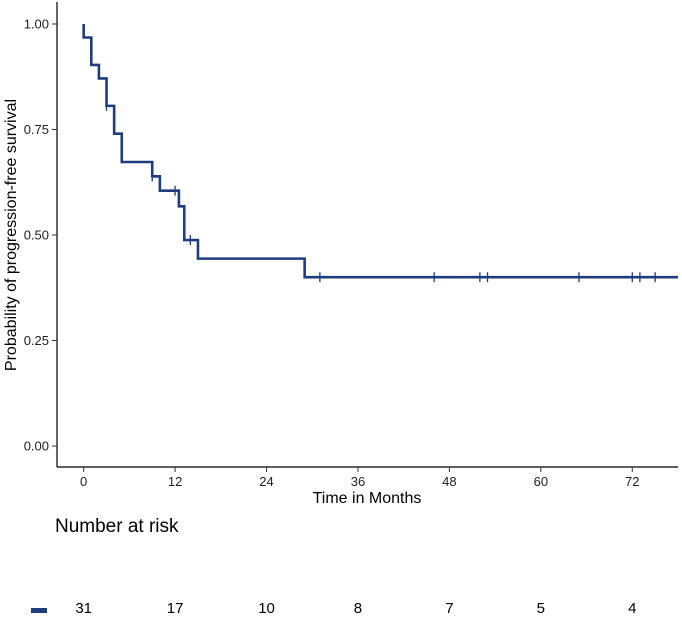 The width and height of the screenshot is (682, 624). I want to click on y-tick-label: 0.50, so click(36, 235).